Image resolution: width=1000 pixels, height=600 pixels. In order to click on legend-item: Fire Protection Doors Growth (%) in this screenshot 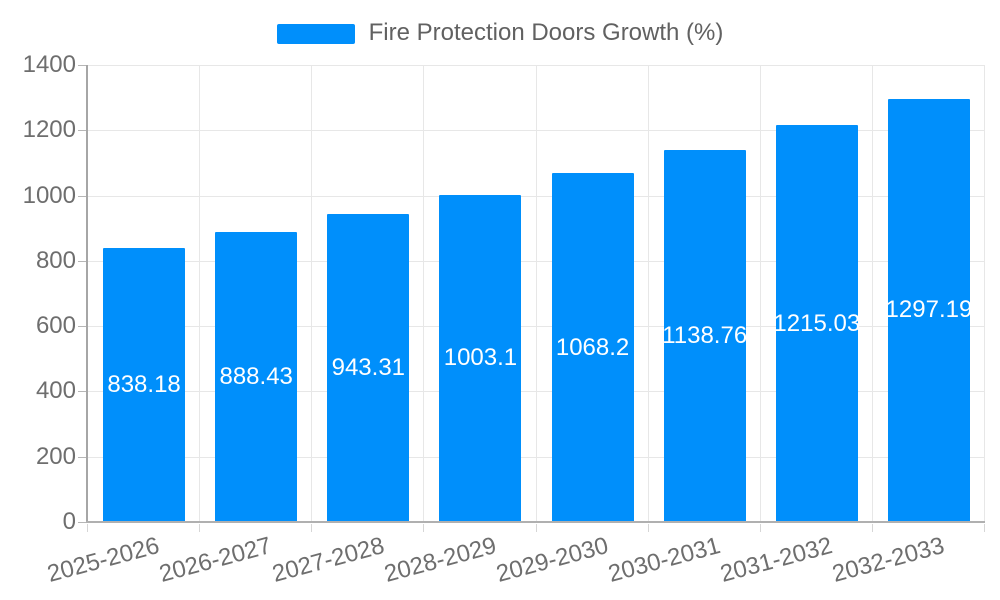, I will do `click(500, 33)`.